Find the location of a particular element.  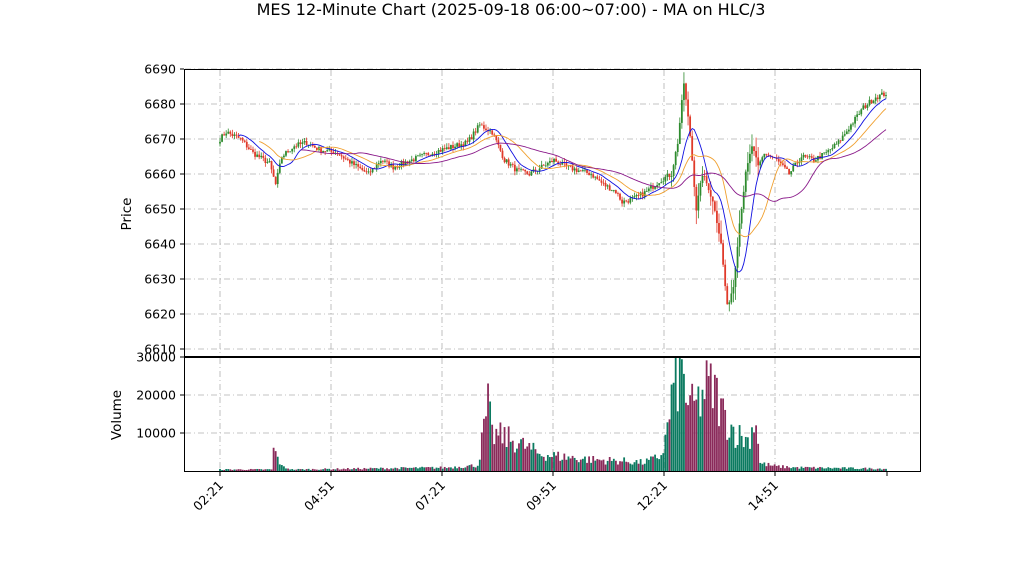

volume-panel-frame is located at coordinates (552, 414).